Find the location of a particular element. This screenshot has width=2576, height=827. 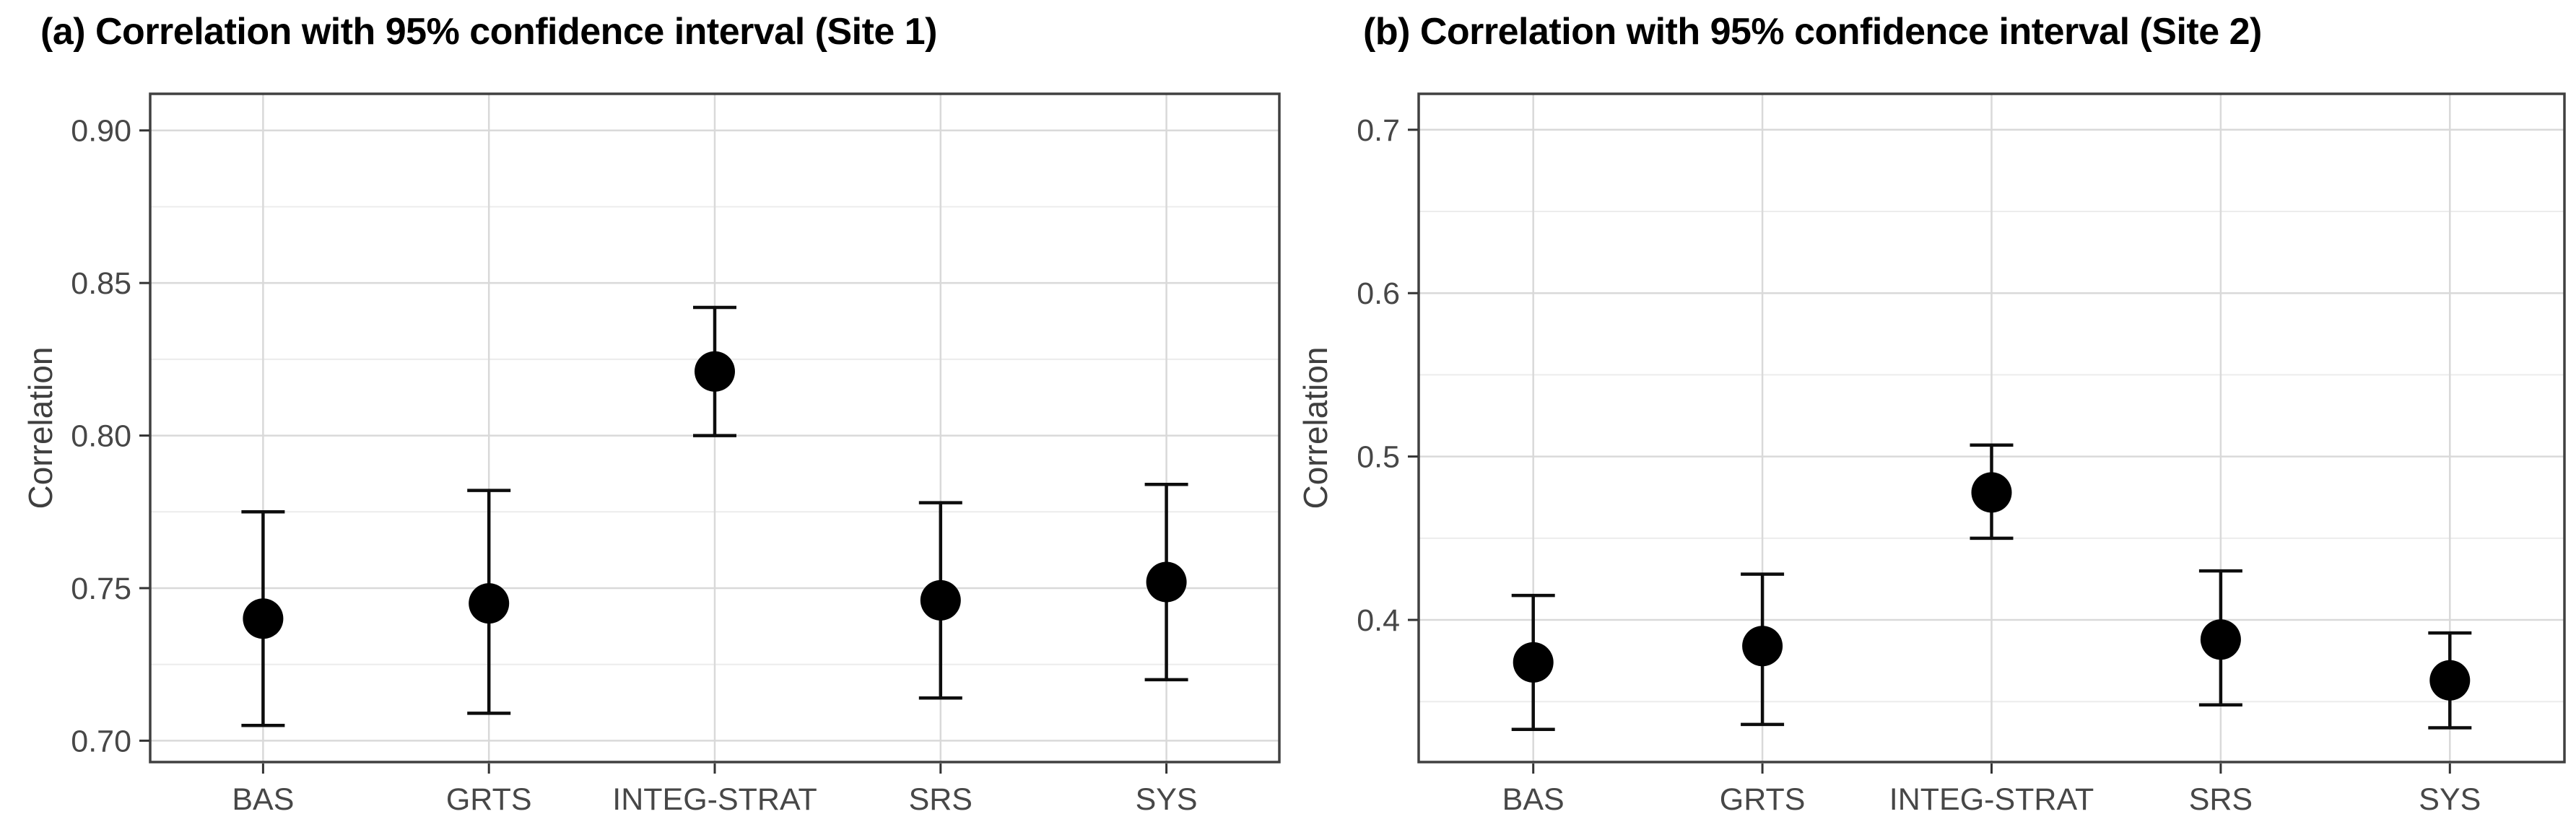

y-axis-label-site1: Correlation is located at coordinates (40, 427).